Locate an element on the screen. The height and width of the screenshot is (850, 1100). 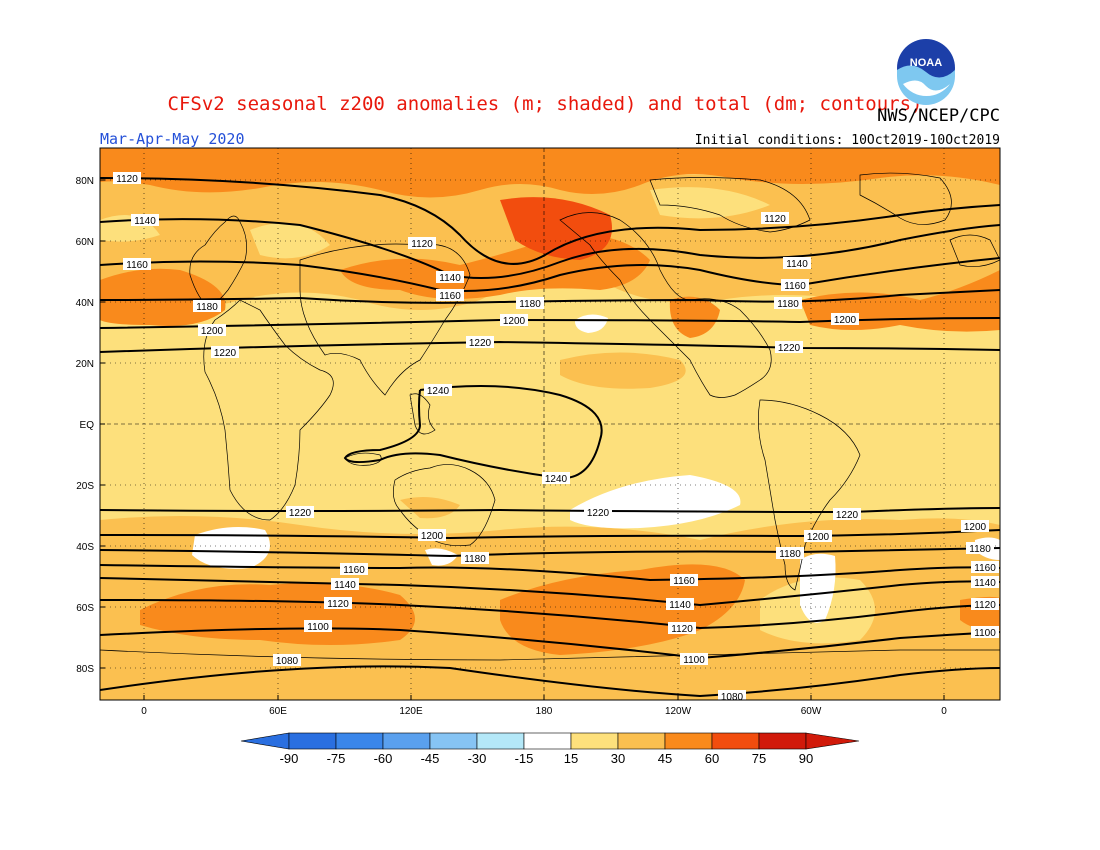
noaa-logo-text: NOAA is located at coordinates (926, 63).